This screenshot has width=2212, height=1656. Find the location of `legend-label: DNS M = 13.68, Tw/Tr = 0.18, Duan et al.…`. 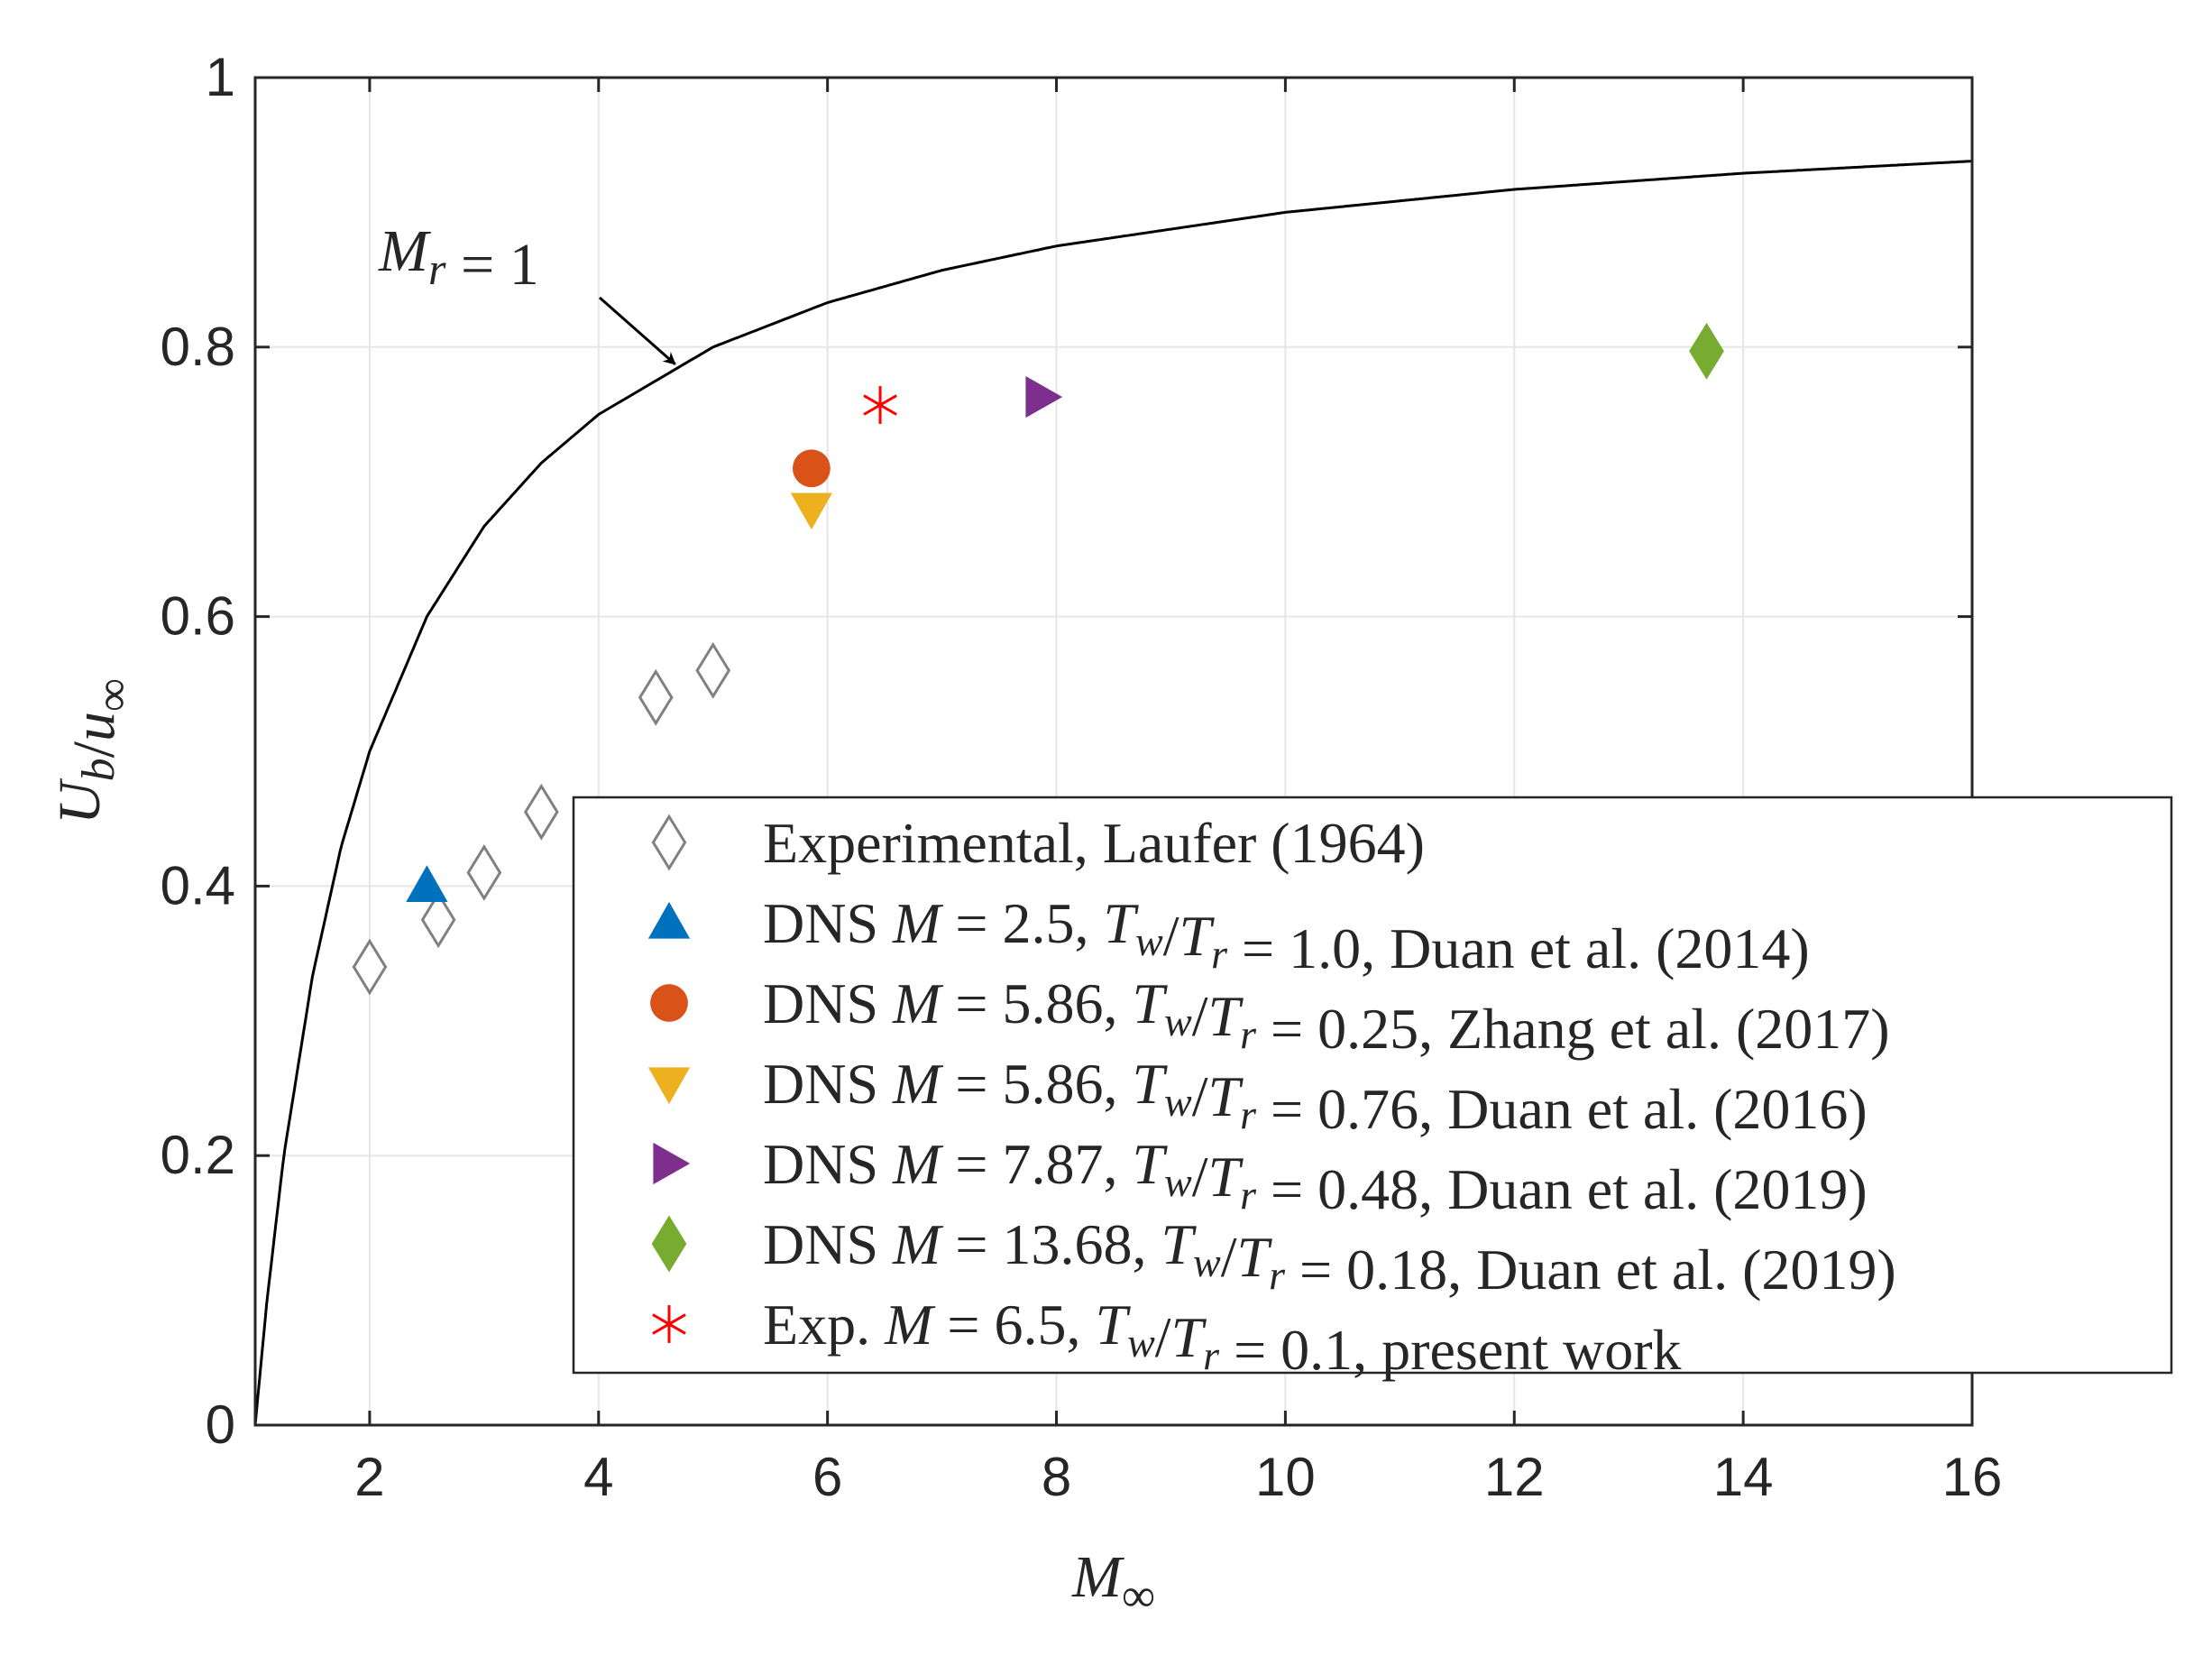

legend-label: DNS M = 13.68, Tw/Tr = 0.18, Duan et al.… is located at coordinates (1329, 1257).